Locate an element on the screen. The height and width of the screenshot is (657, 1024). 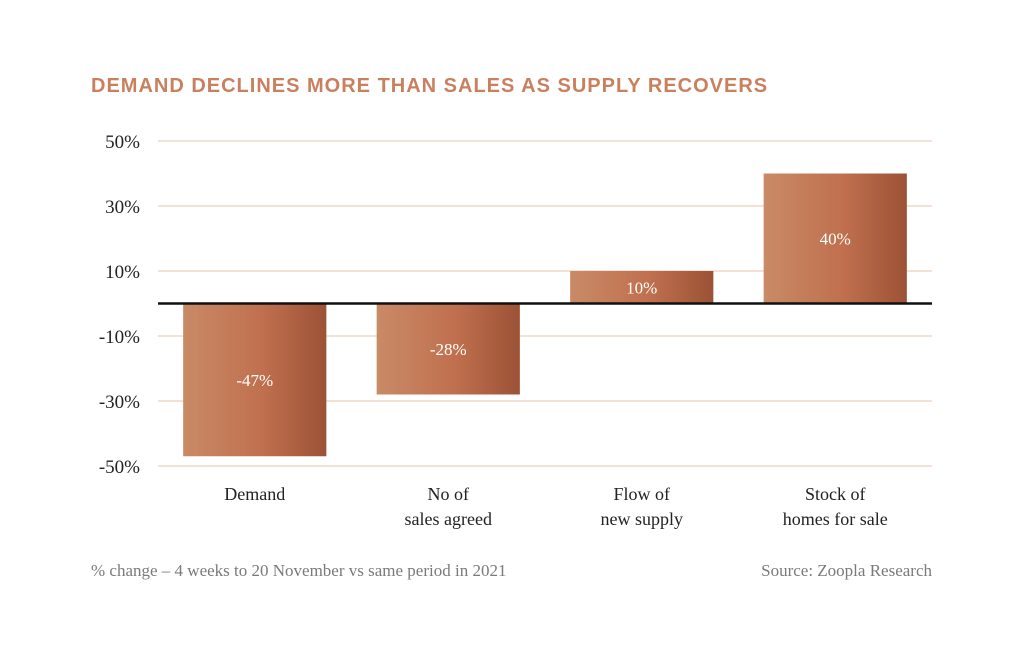
y-tick-label: -30% is located at coordinates (119, 402).